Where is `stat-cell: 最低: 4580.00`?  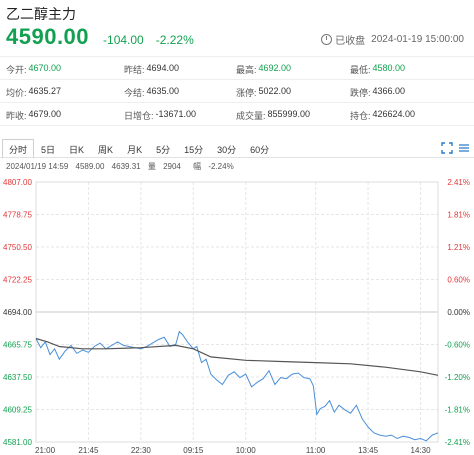 stat-cell: 最低: 4580.00 is located at coordinates (377, 69).